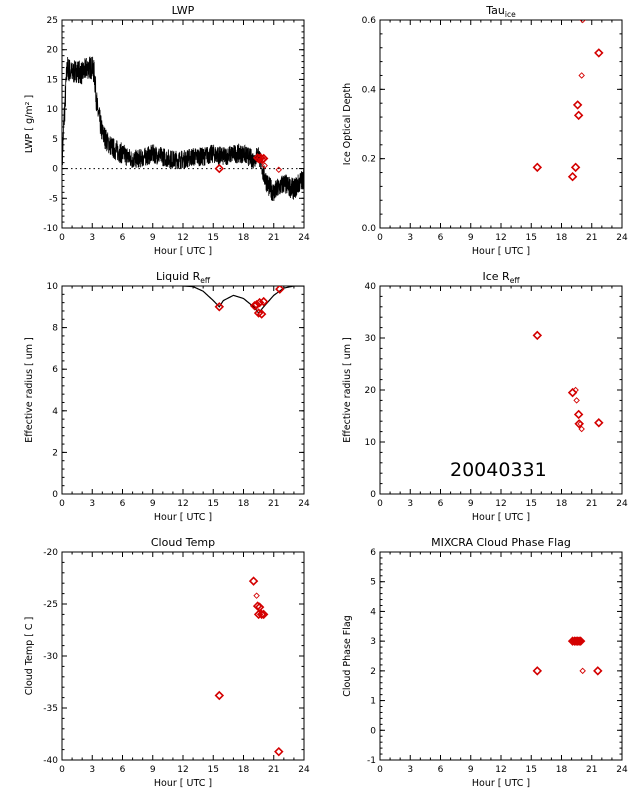  What do you see at coordinates (347, 124) in the screenshot?
I see `y-axis-title: Ice Optical Depth` at bounding box center [347, 124].